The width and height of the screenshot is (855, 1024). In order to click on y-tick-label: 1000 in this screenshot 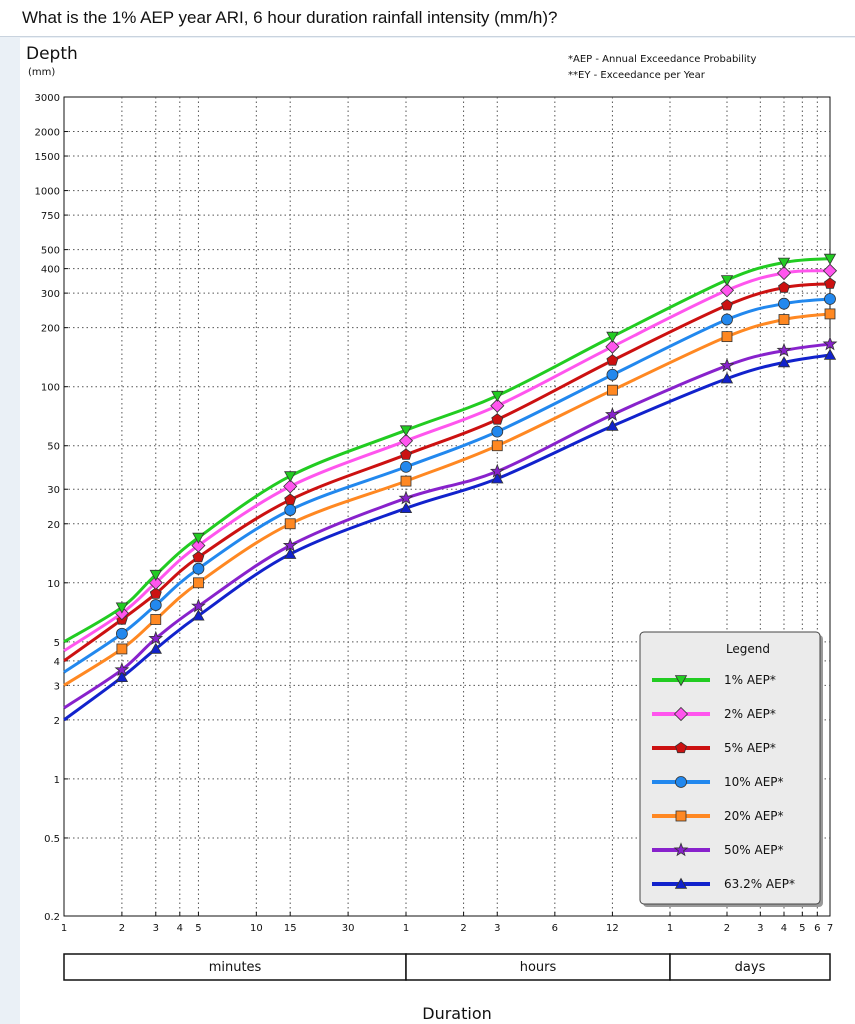, I will do `click(47, 192)`.